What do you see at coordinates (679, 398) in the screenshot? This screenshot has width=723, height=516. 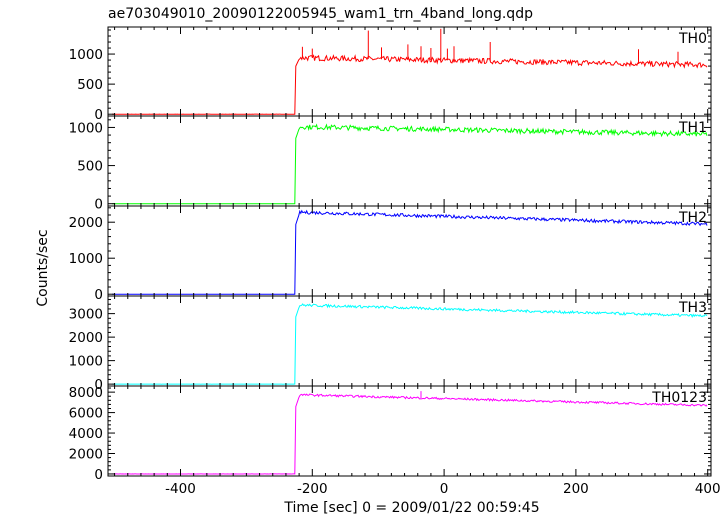 I see `panel-label: TH0123` at bounding box center [679, 398].